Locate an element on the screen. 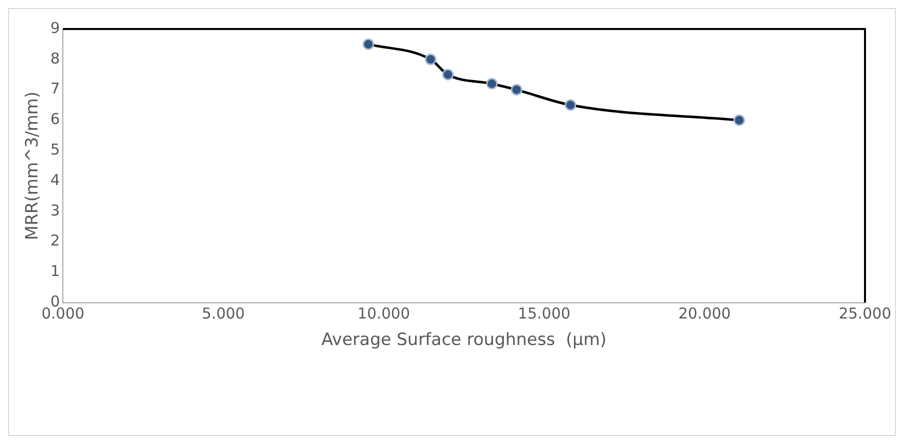 The image size is (904, 444). y-tick-label: 6 is located at coordinates (55, 119).